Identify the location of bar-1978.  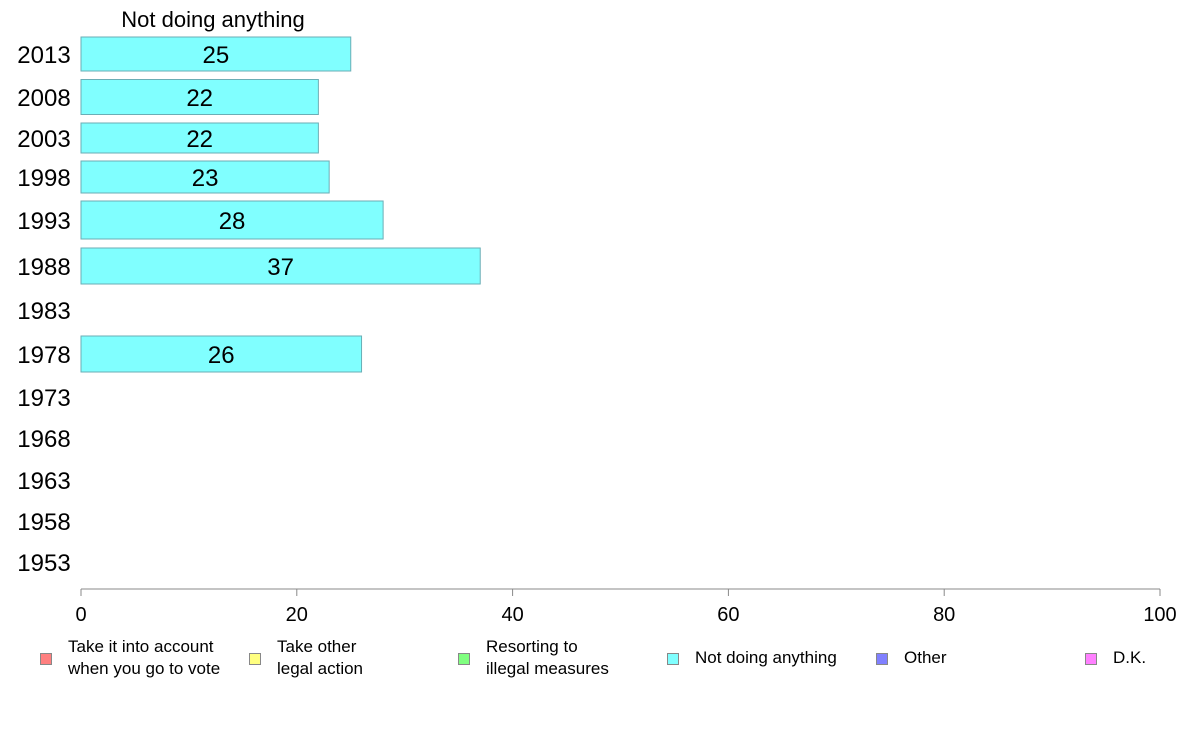
(221, 354).